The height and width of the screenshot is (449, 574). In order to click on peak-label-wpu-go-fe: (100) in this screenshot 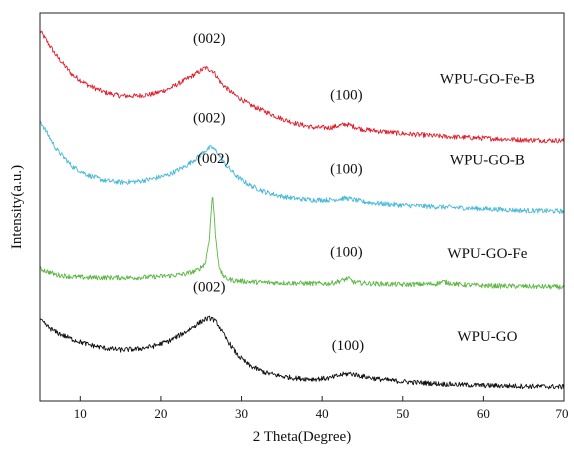, I will do `click(346, 252)`.